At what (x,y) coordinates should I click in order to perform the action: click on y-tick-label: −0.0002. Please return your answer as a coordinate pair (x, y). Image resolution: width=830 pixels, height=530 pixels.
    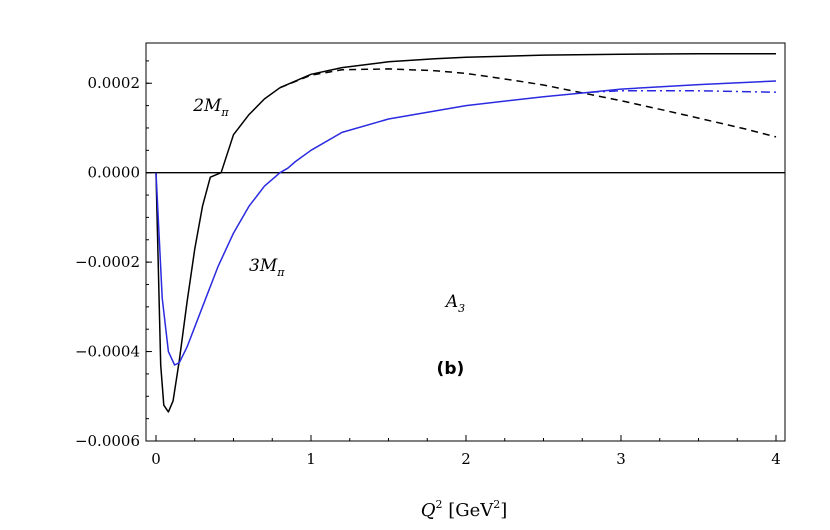
    Looking at the image, I should click on (107, 262).